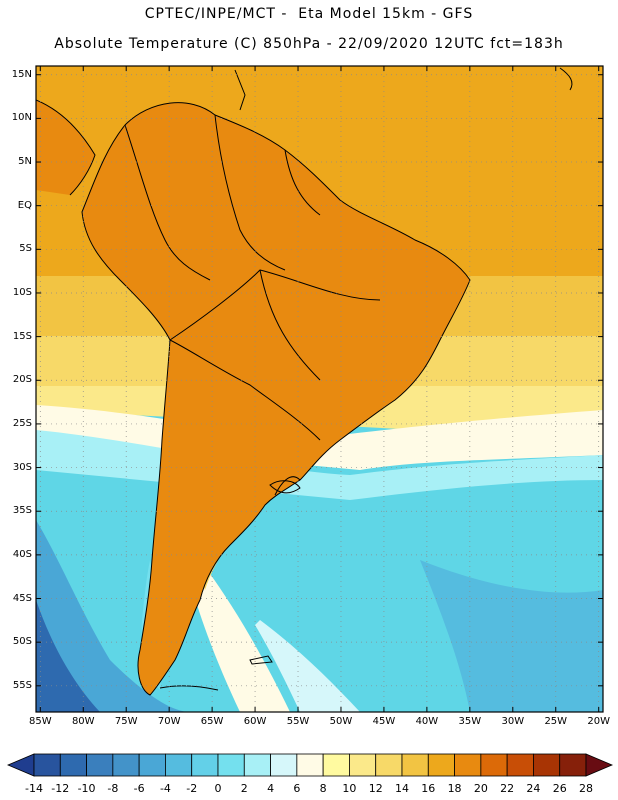 Image resolution: width=618 pixels, height=800 pixels. Describe the element at coordinates (169, 721) in the screenshot. I see `lon-label: 70W` at that location.